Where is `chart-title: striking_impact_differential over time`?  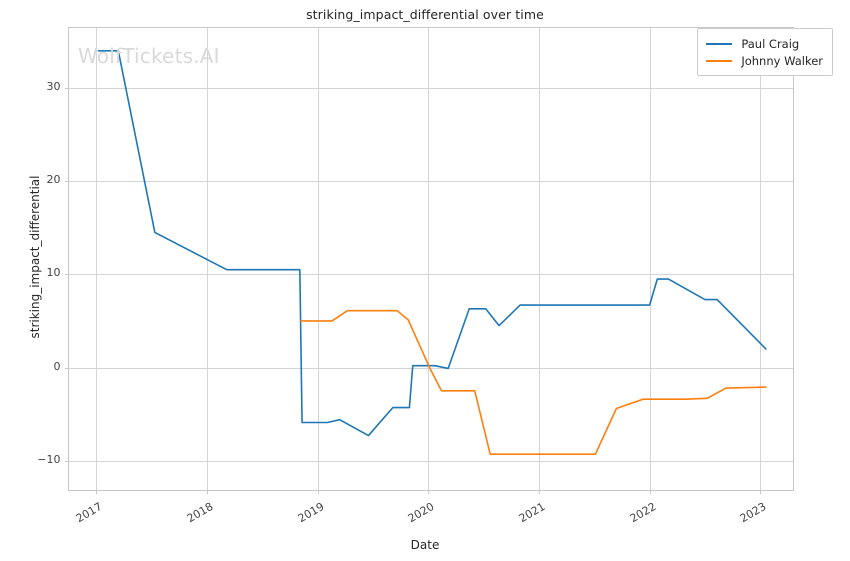
chart-title: striking_impact_differential over time is located at coordinates (425, 14).